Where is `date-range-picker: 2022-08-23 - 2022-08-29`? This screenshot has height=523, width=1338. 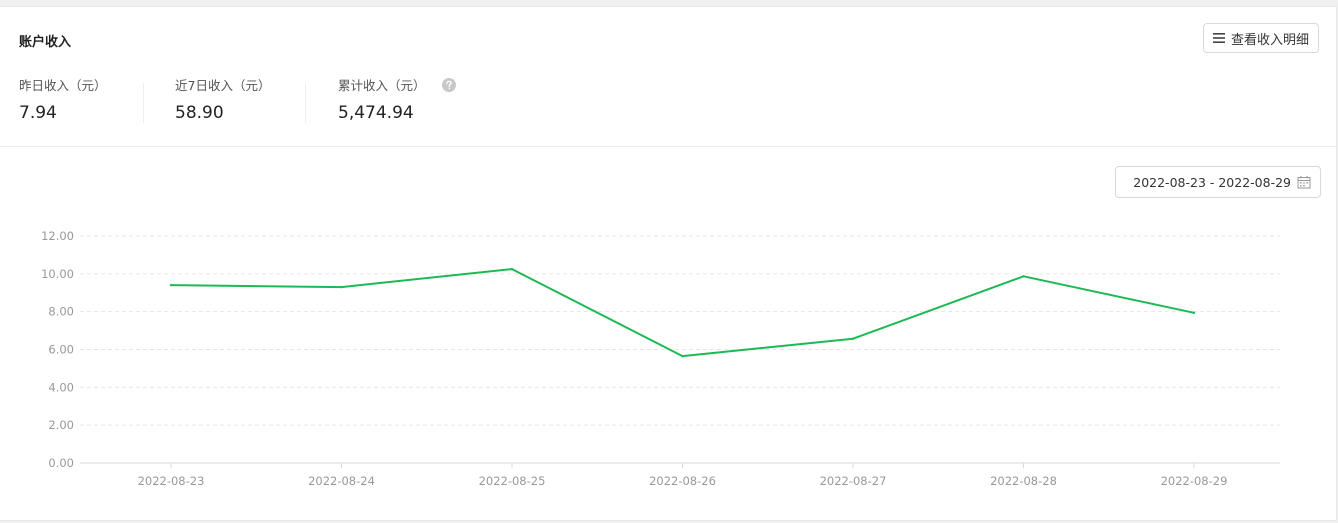
date-range-picker: 2022-08-23 - 2022-08-29 is located at coordinates (1218, 182).